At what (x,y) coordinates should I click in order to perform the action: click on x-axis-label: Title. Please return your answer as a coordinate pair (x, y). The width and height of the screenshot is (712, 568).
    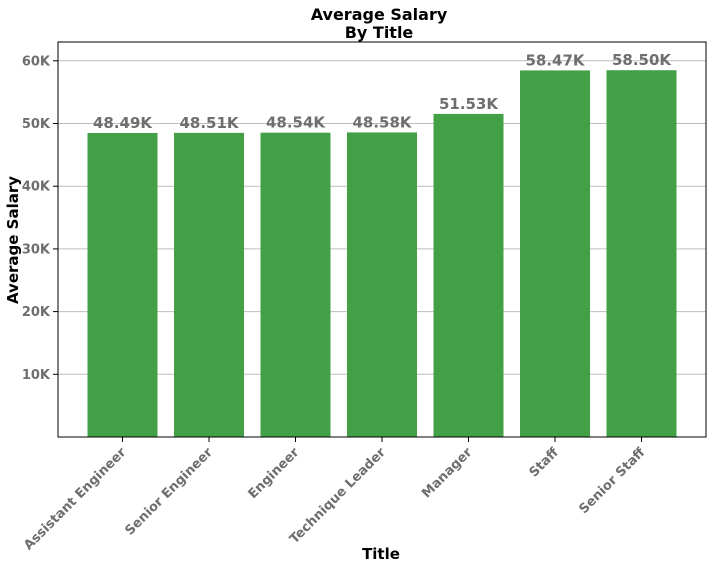
    Looking at the image, I should click on (381, 554).